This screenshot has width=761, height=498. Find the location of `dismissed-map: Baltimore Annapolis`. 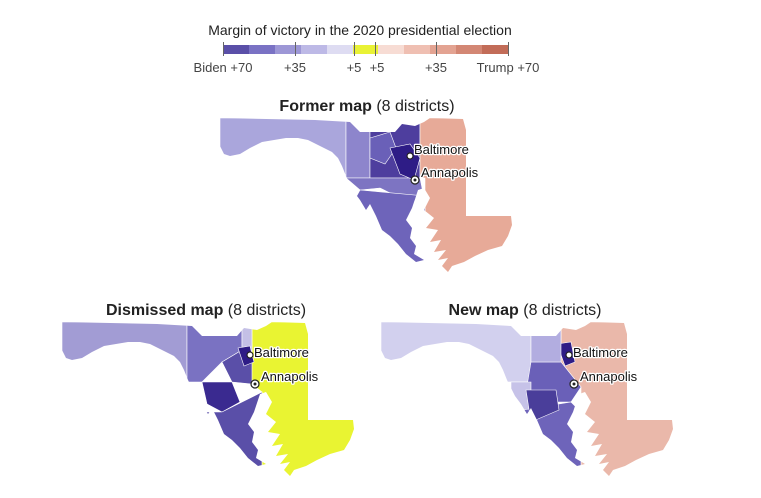

dismissed-map: Baltimore Annapolis is located at coordinates (208, 399).